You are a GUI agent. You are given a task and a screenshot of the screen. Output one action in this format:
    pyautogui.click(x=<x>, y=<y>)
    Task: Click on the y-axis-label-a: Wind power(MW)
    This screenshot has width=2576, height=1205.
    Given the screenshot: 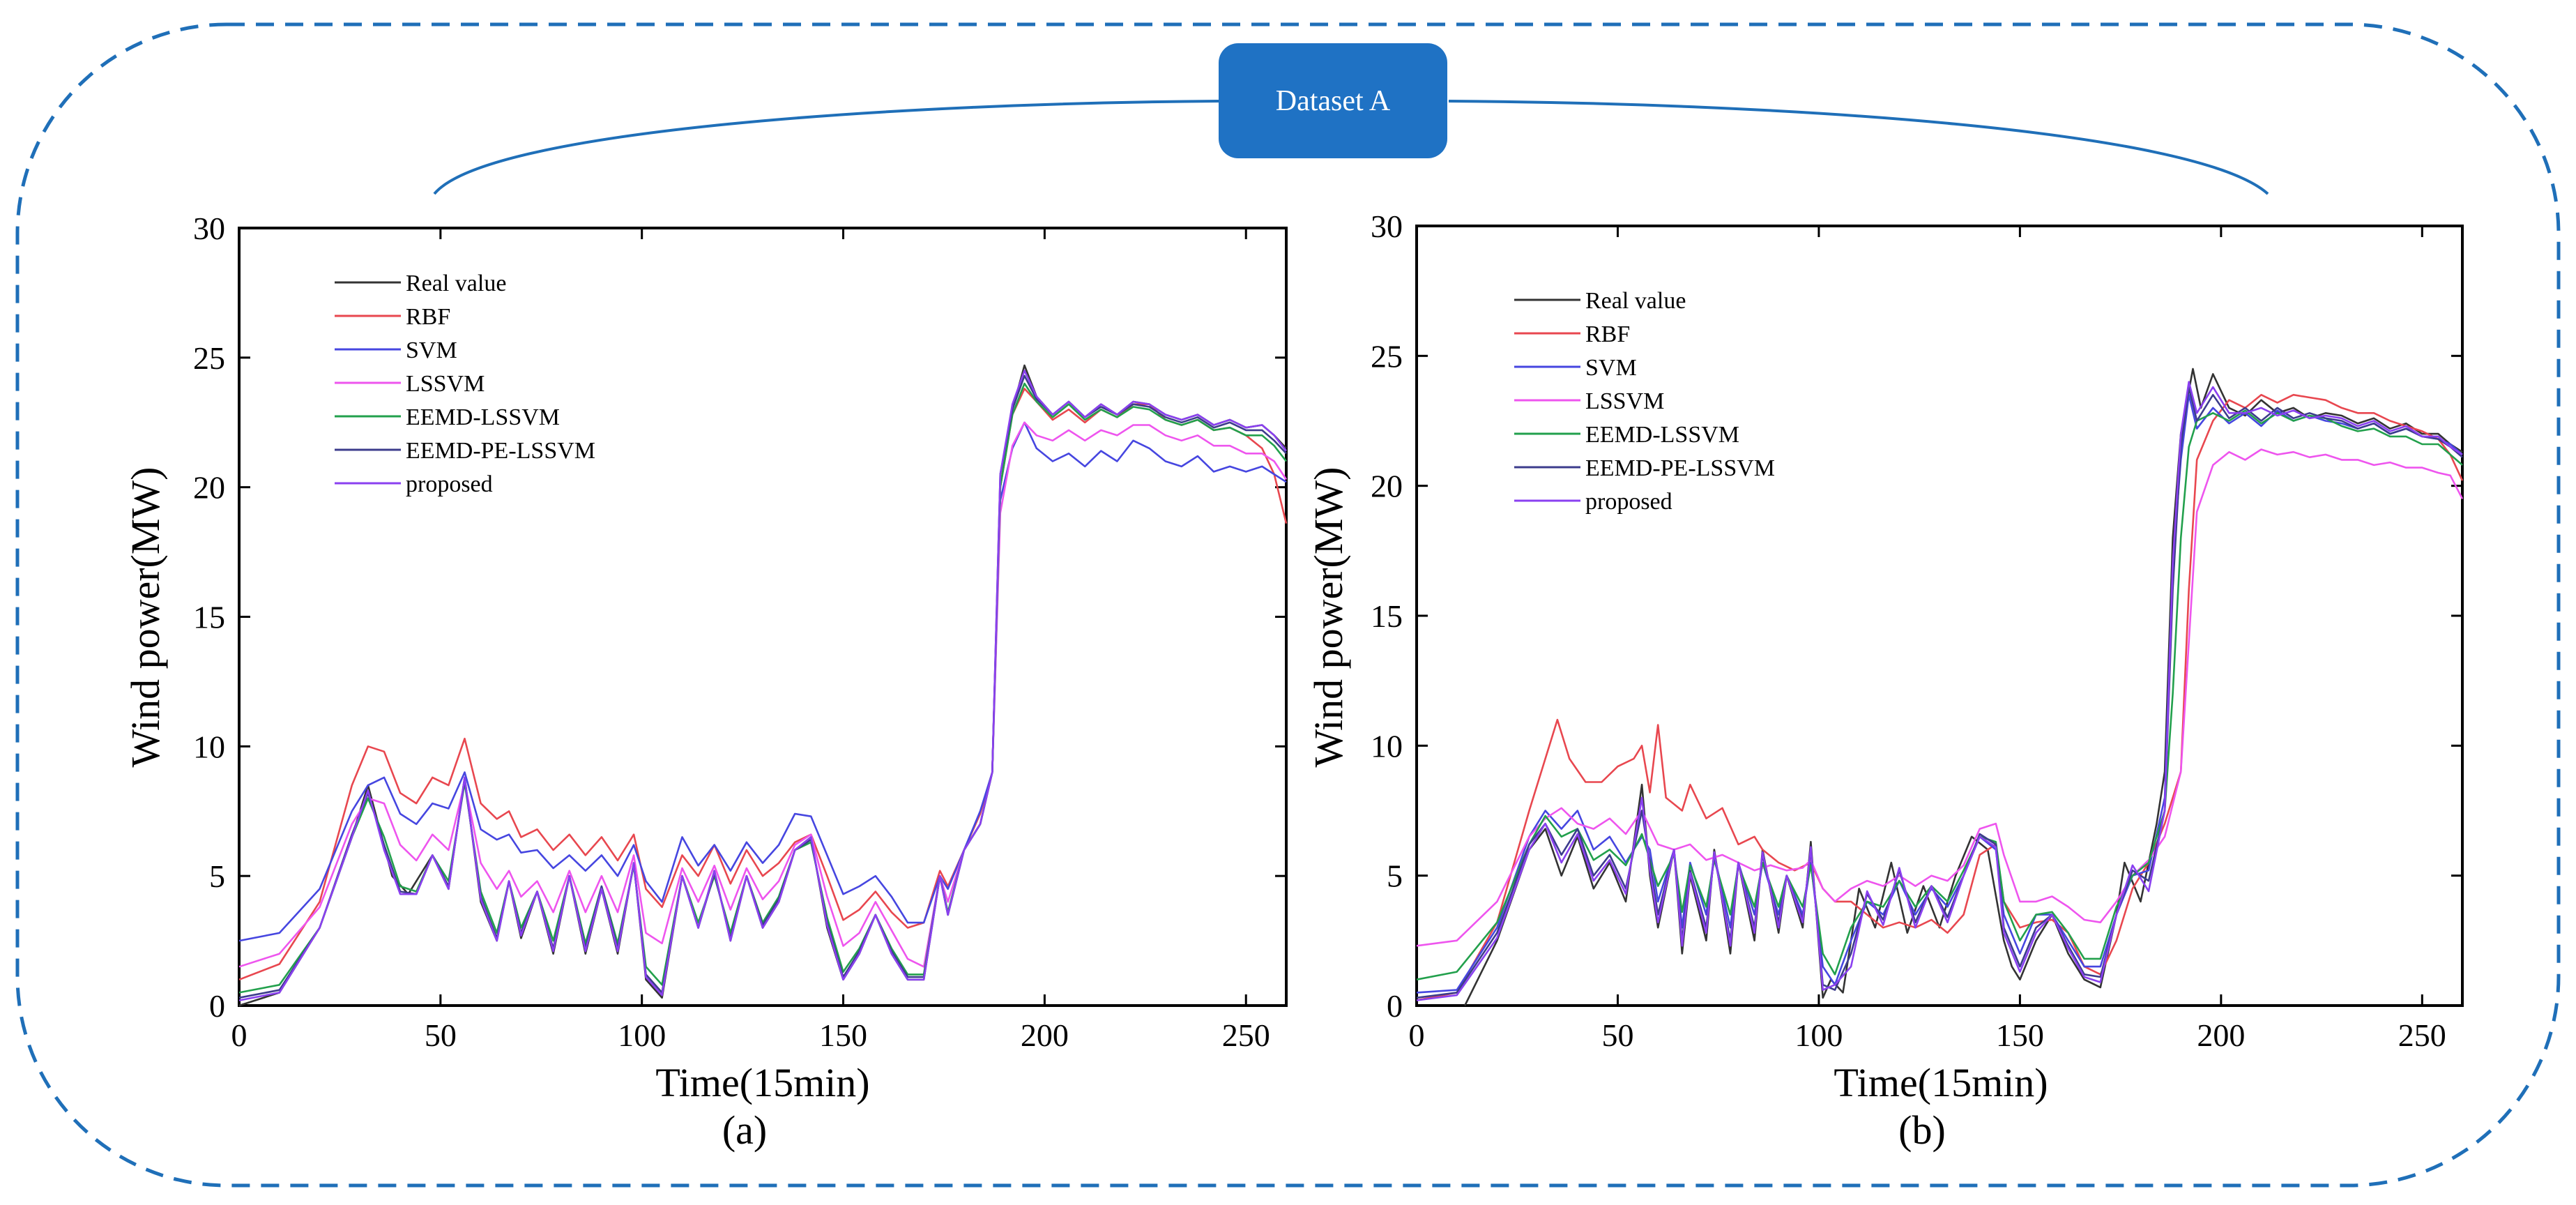 What is the action you would take?
    pyautogui.click(x=145, y=617)
    